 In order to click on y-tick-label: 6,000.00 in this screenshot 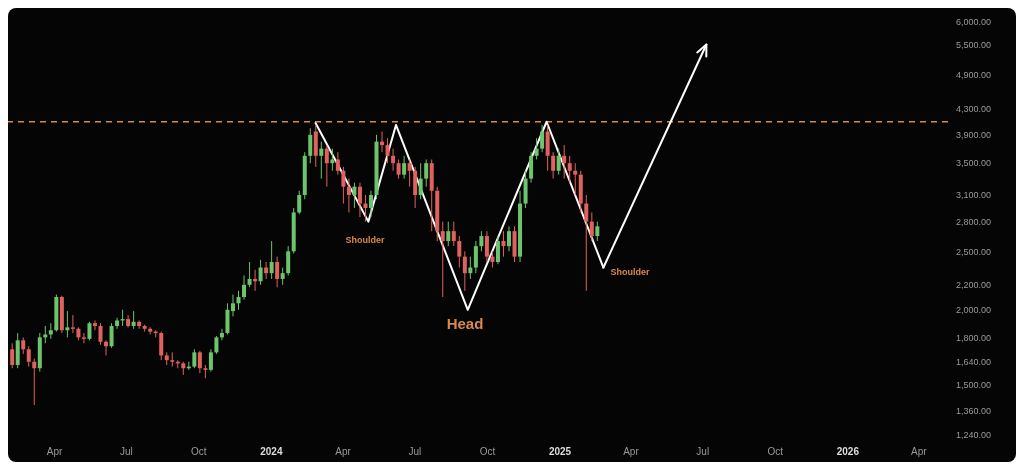, I will do `click(974, 22)`.